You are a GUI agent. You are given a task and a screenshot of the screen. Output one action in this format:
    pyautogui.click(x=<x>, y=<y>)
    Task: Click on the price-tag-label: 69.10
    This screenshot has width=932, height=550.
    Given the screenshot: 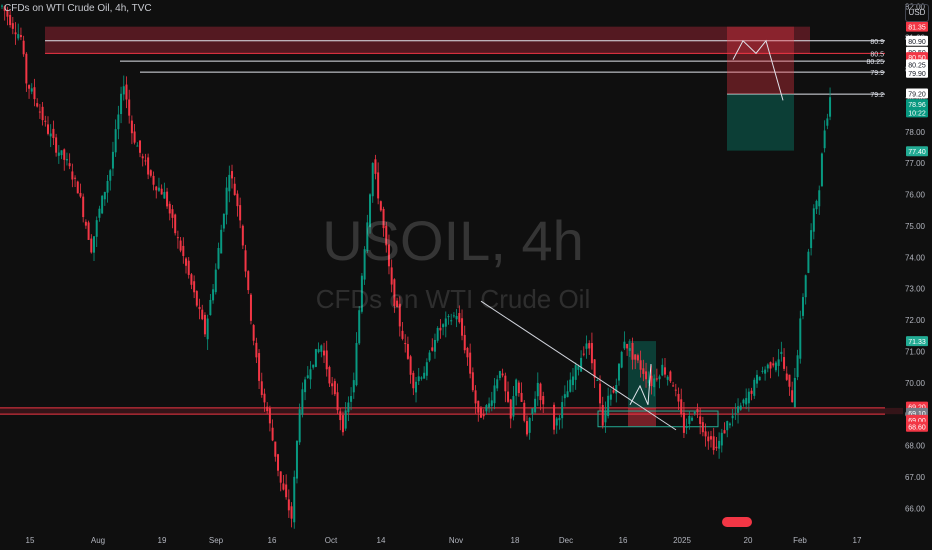 What is the action you would take?
    pyautogui.click(x=917, y=414)
    